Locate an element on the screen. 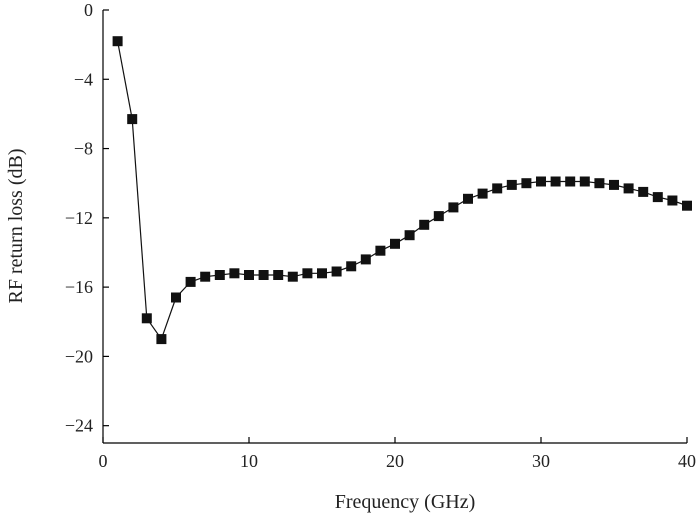  y-axis-title: RF return loss (dB) is located at coordinates (16, 226).